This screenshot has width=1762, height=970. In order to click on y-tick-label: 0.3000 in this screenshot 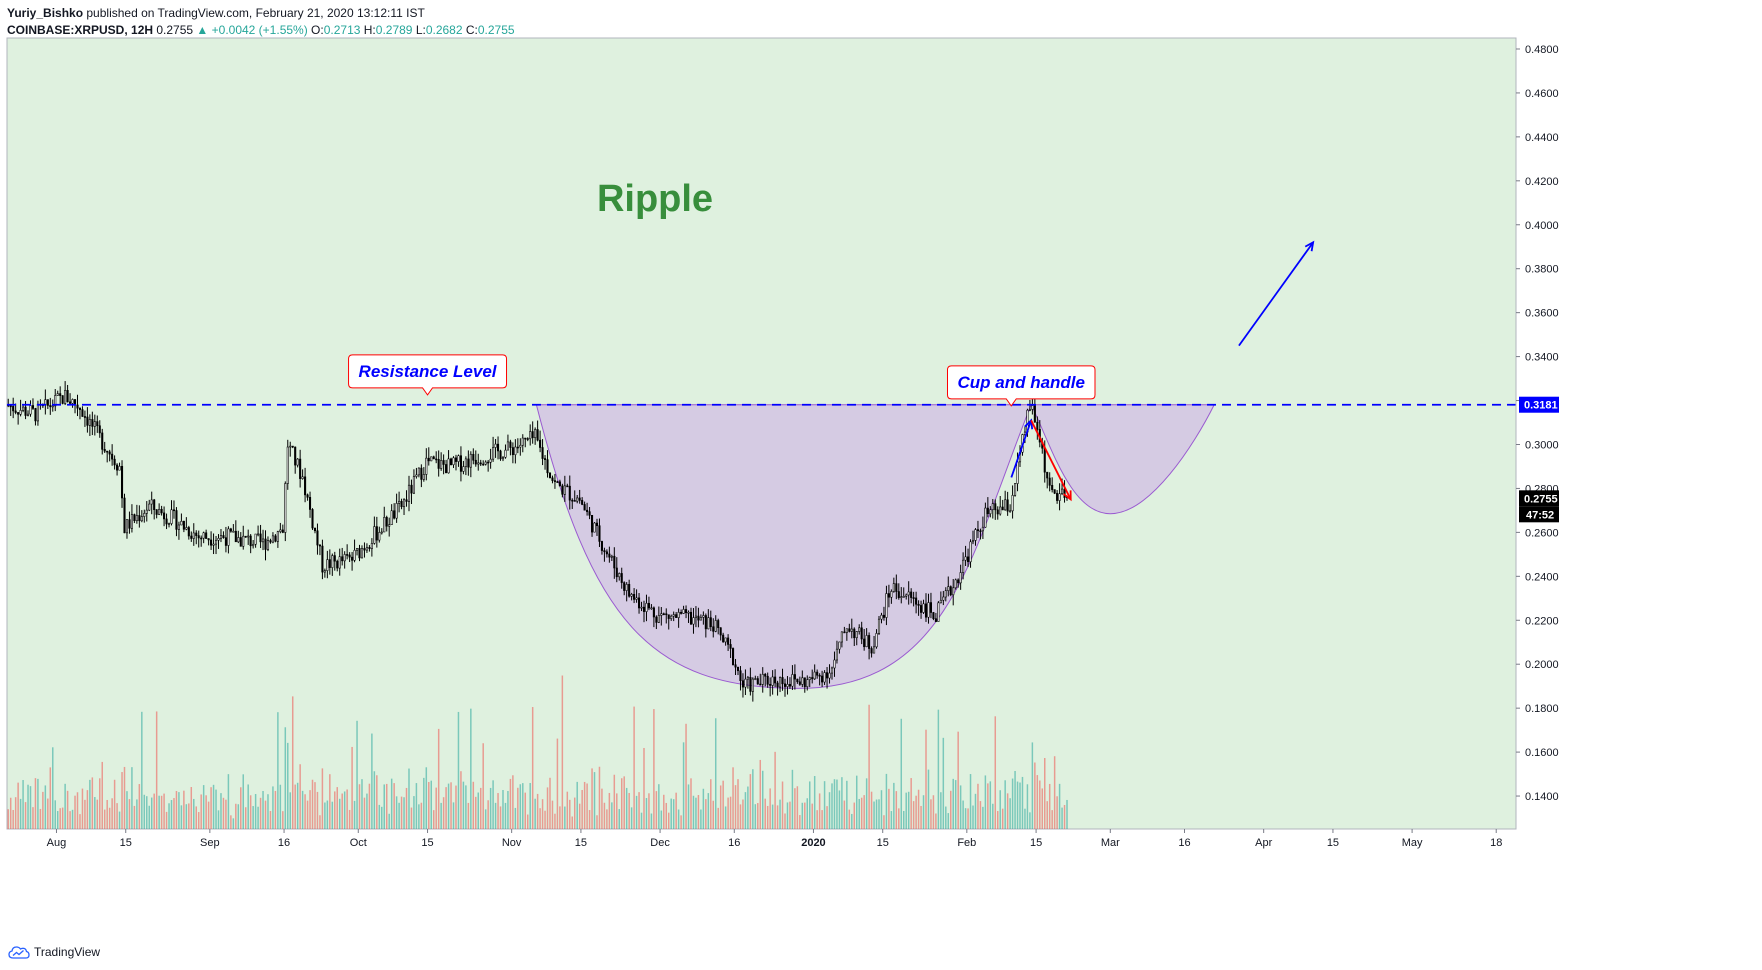, I will do `click(1542, 445)`.